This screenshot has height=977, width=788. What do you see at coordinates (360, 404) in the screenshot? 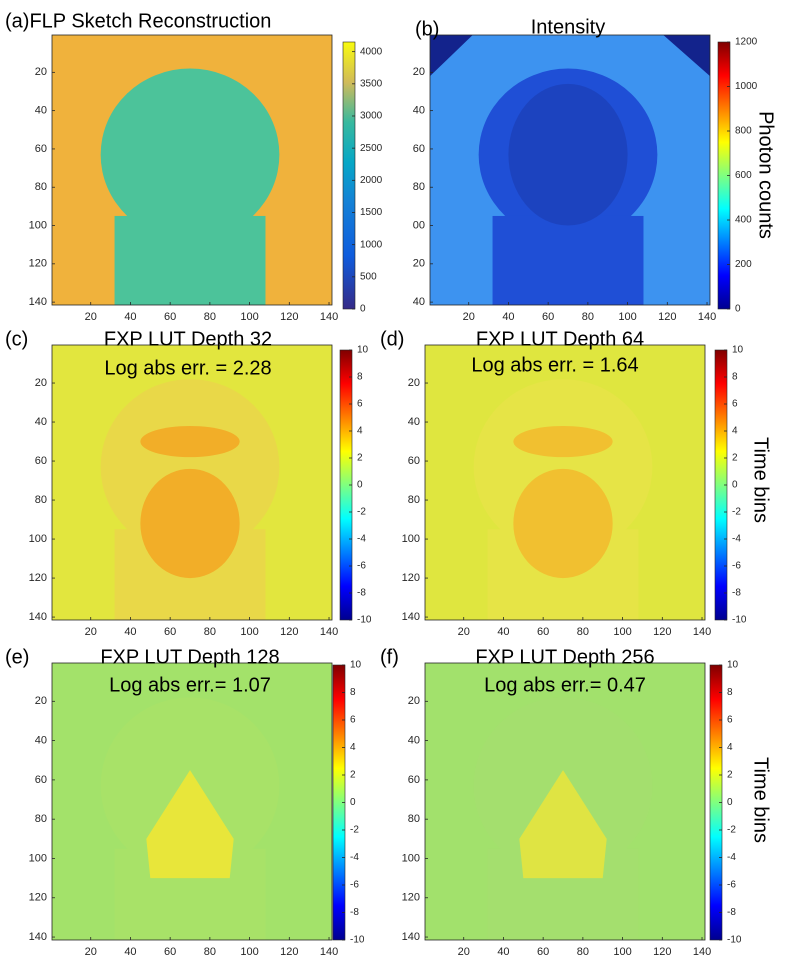
I see `colorbar-tick-label: 6` at bounding box center [360, 404].